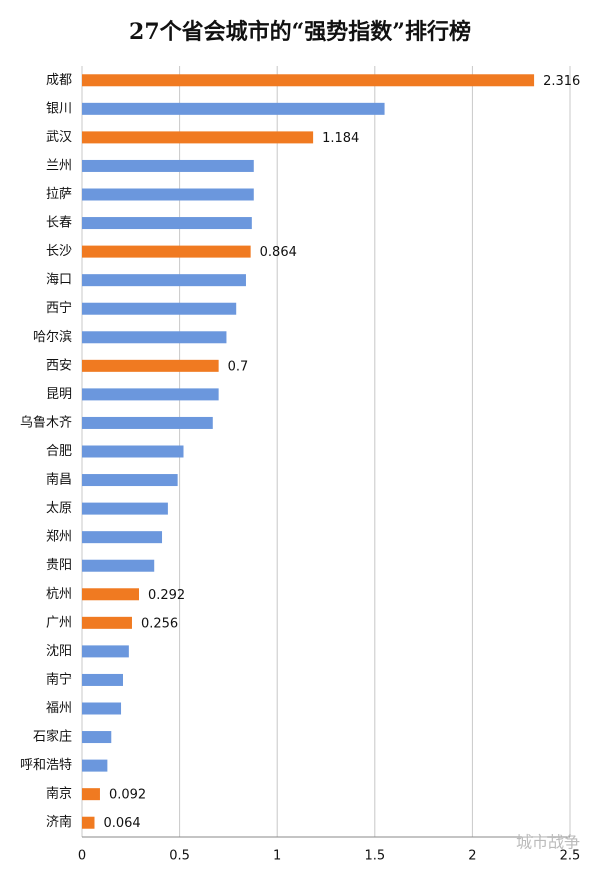  Describe the element at coordinates (59, 708) in the screenshot. I see `y-tick-label: 福州` at that location.